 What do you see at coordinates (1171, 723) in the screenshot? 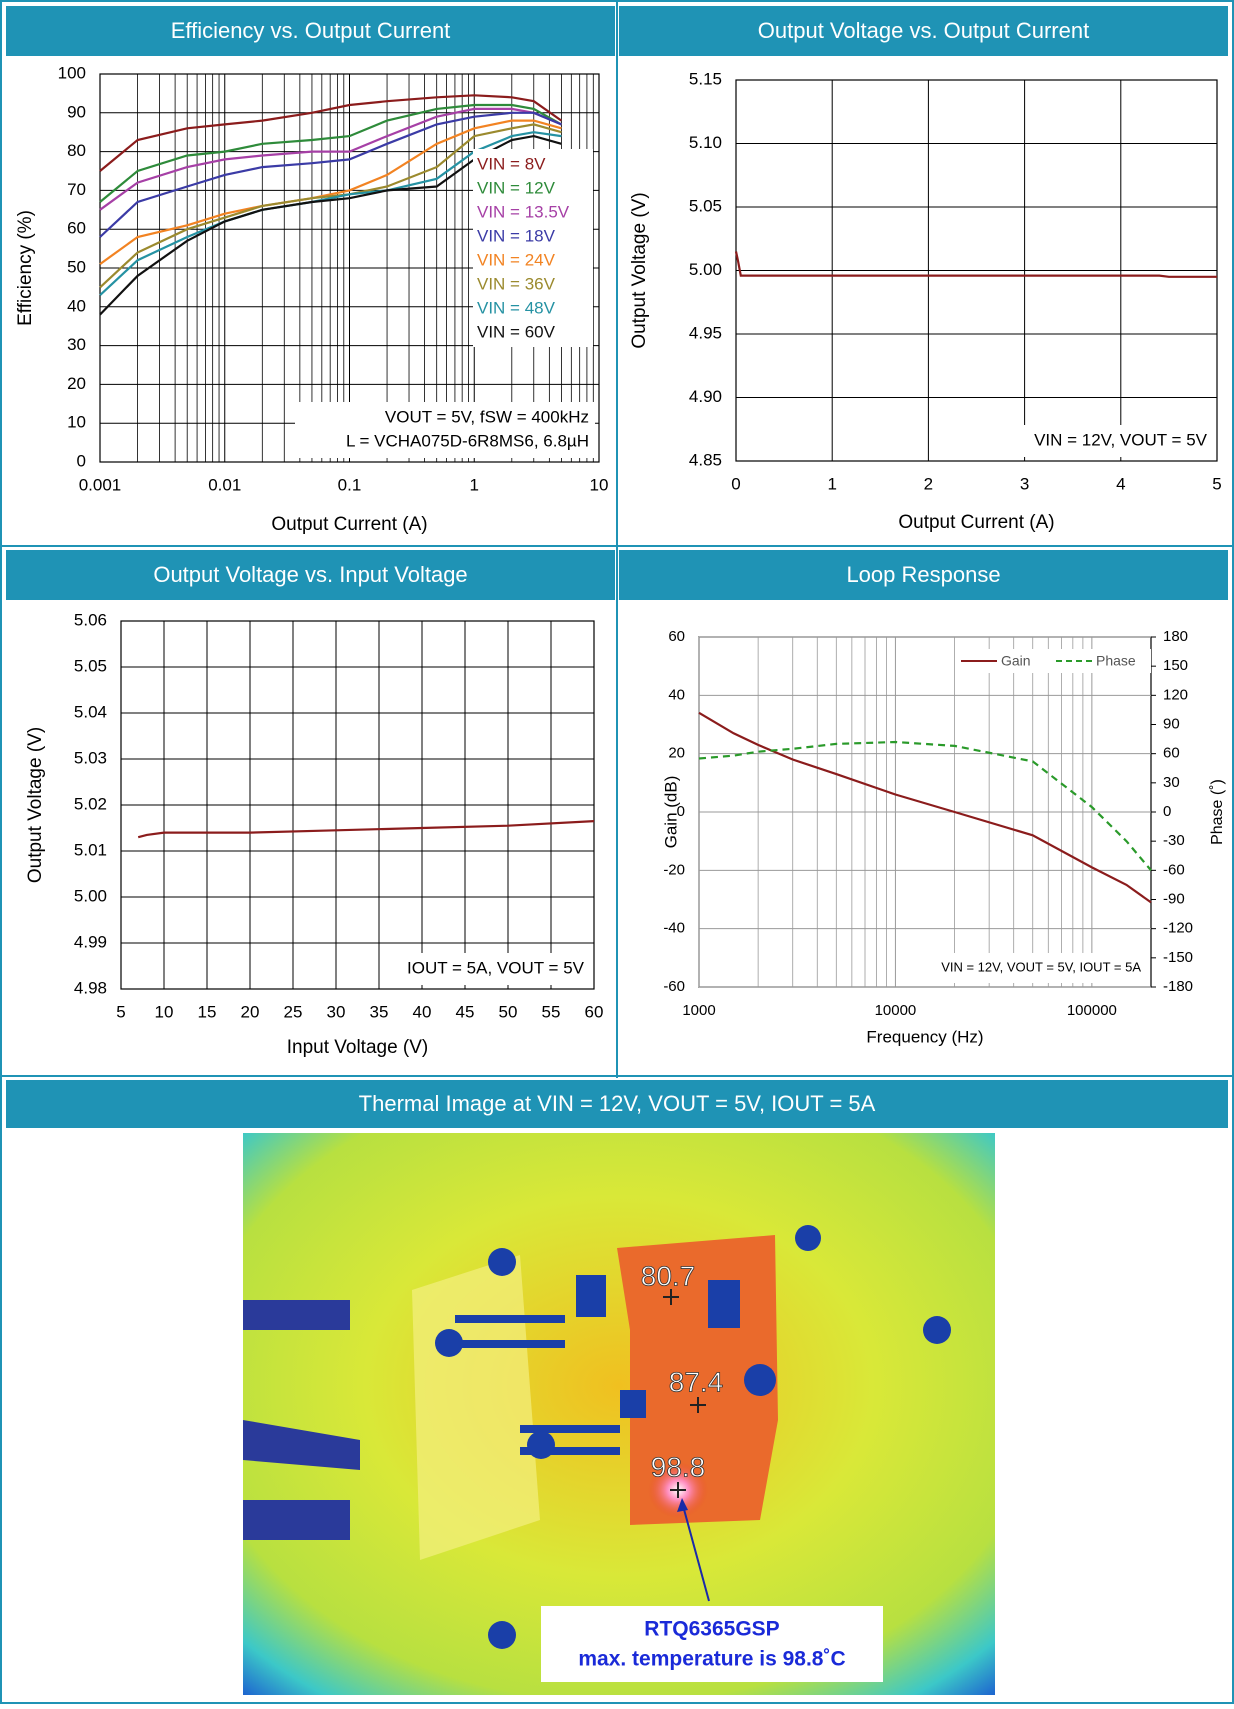
I see `y2-tick-label: 90` at bounding box center [1171, 723].